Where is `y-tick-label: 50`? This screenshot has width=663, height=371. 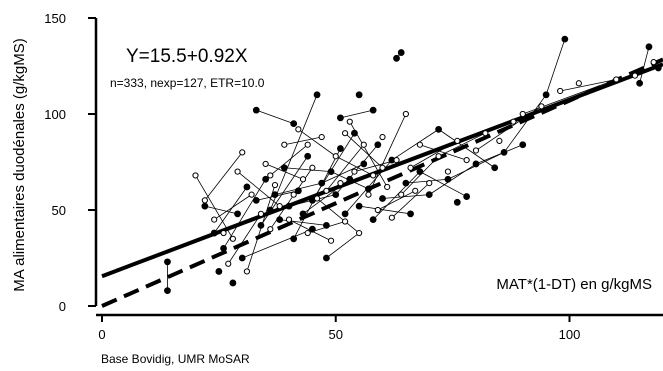
y-tick-label: 50 is located at coordinates (59, 210).